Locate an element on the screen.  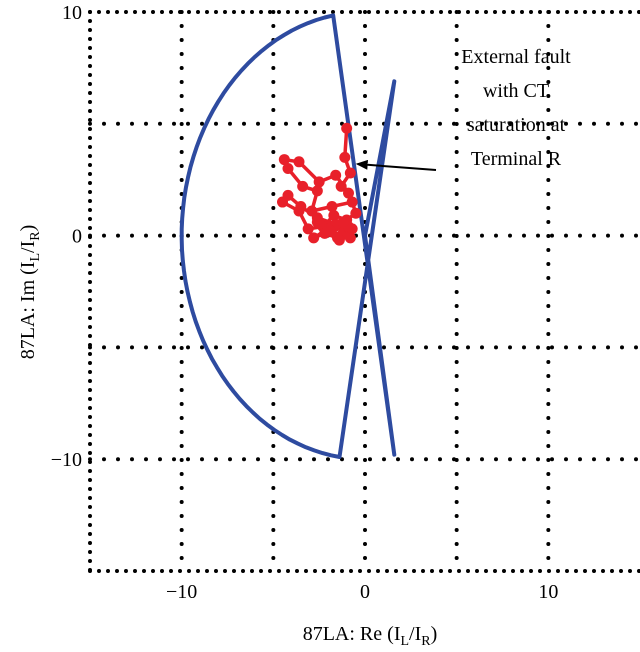
y-axis-label: 87LA: Im (IL/IR) is located at coordinates (30, 292).